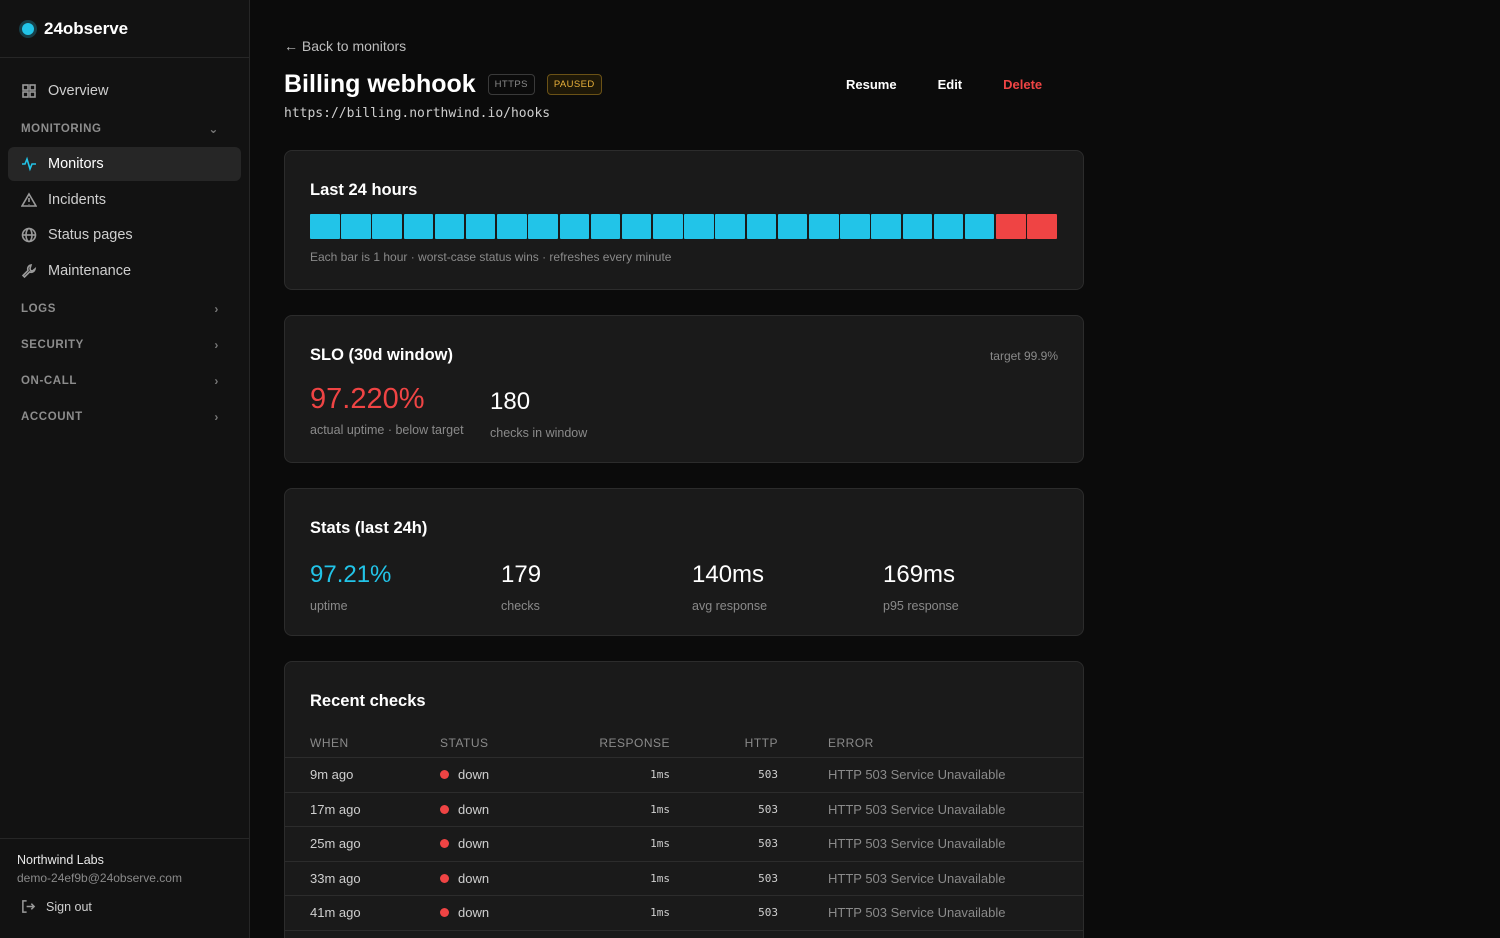 The width and height of the screenshot is (1500, 938). I want to click on card-title: SLO (30d window), so click(381, 355).